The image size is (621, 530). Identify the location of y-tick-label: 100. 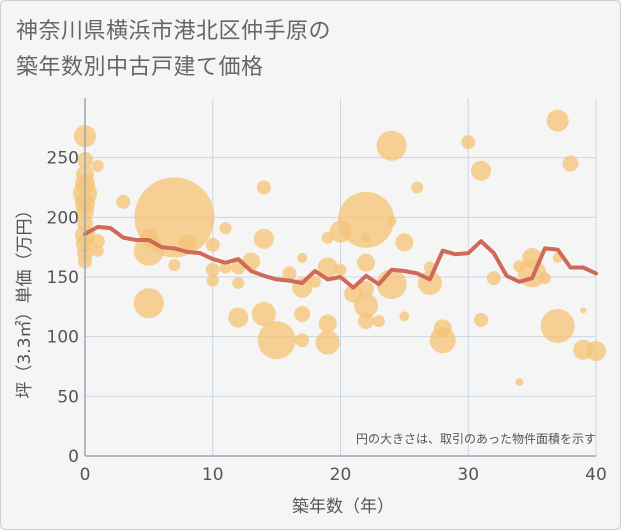
(63, 338).